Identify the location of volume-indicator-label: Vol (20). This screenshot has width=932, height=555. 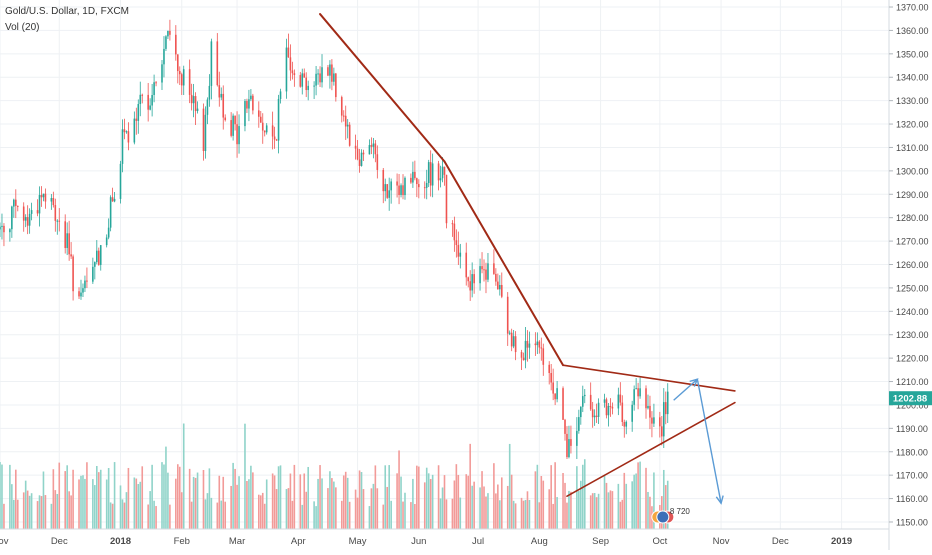
(22, 27).